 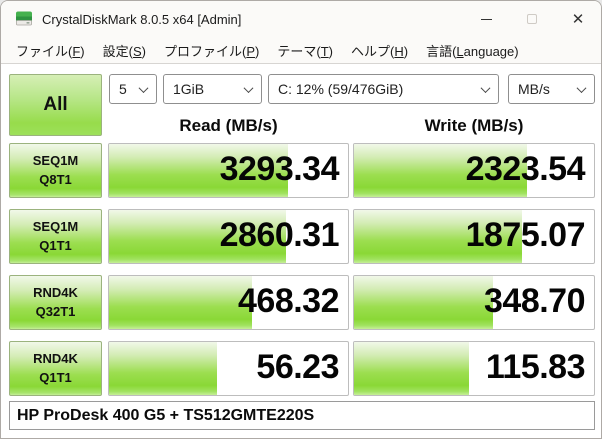 I want to click on write-result-cell: 1875.07, so click(x=474, y=236).